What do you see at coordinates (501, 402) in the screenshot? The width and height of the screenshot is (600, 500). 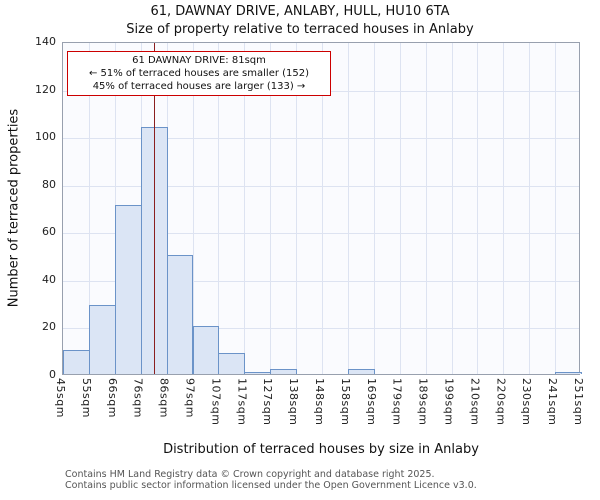 I see `x-tick-label: 220sqm` at bounding box center [501, 402].